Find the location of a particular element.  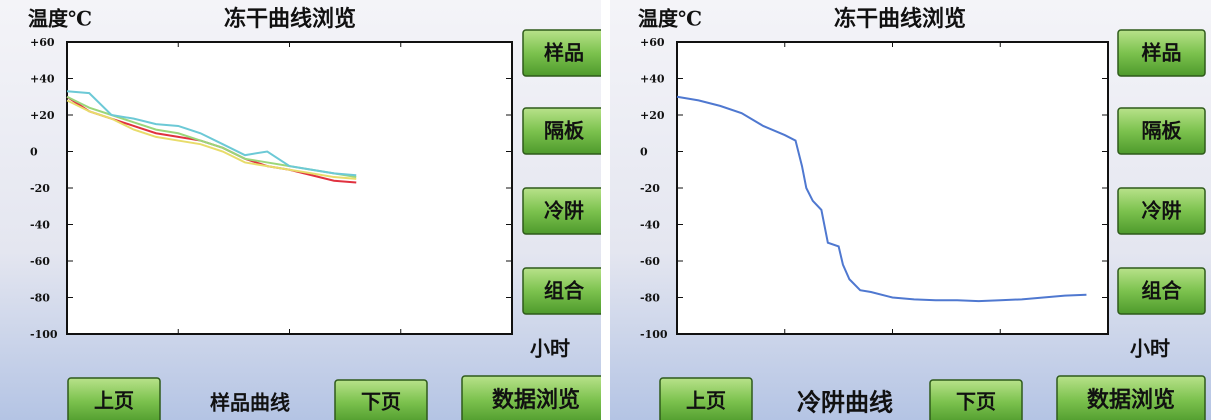

panel-divider is located at coordinates (605, 210).